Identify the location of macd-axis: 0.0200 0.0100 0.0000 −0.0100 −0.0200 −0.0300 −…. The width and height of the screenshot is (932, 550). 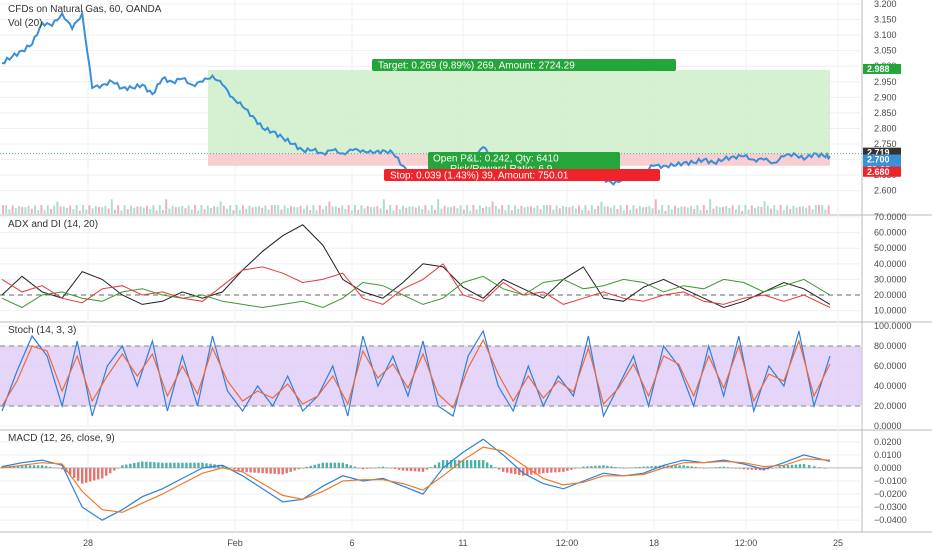
(890, 481).